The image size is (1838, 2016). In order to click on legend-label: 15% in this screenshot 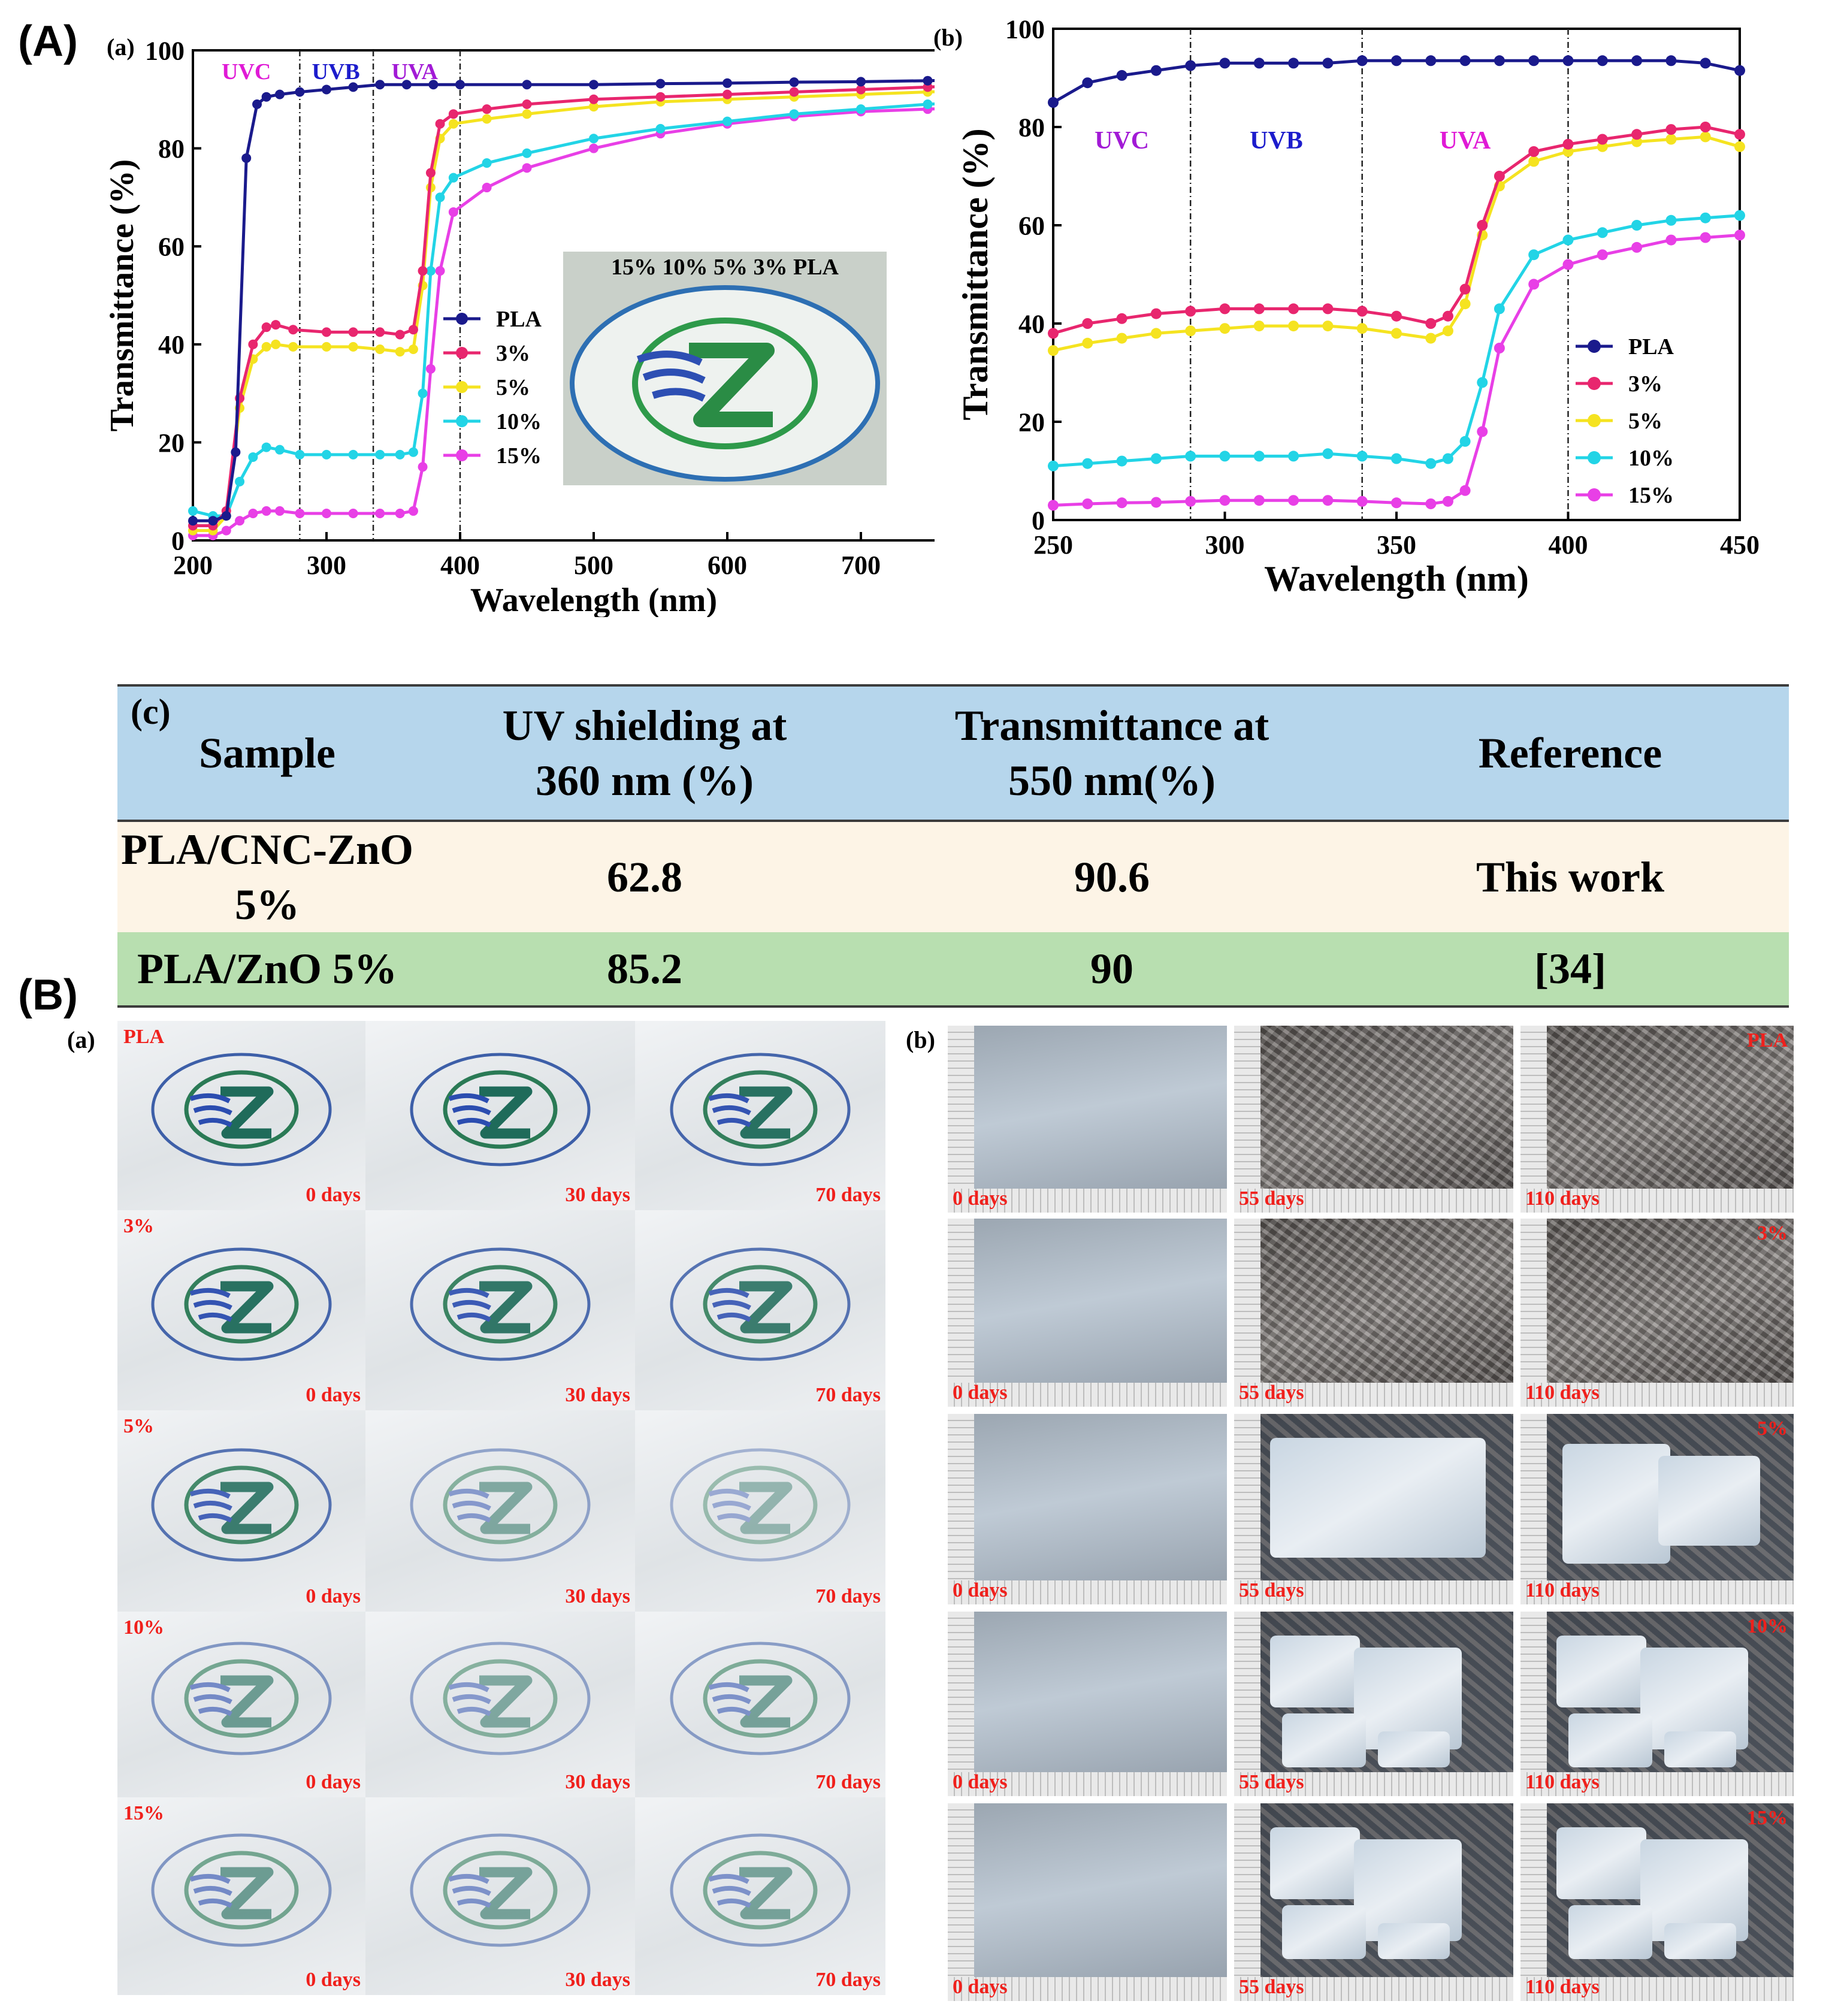, I will do `click(1651, 495)`.